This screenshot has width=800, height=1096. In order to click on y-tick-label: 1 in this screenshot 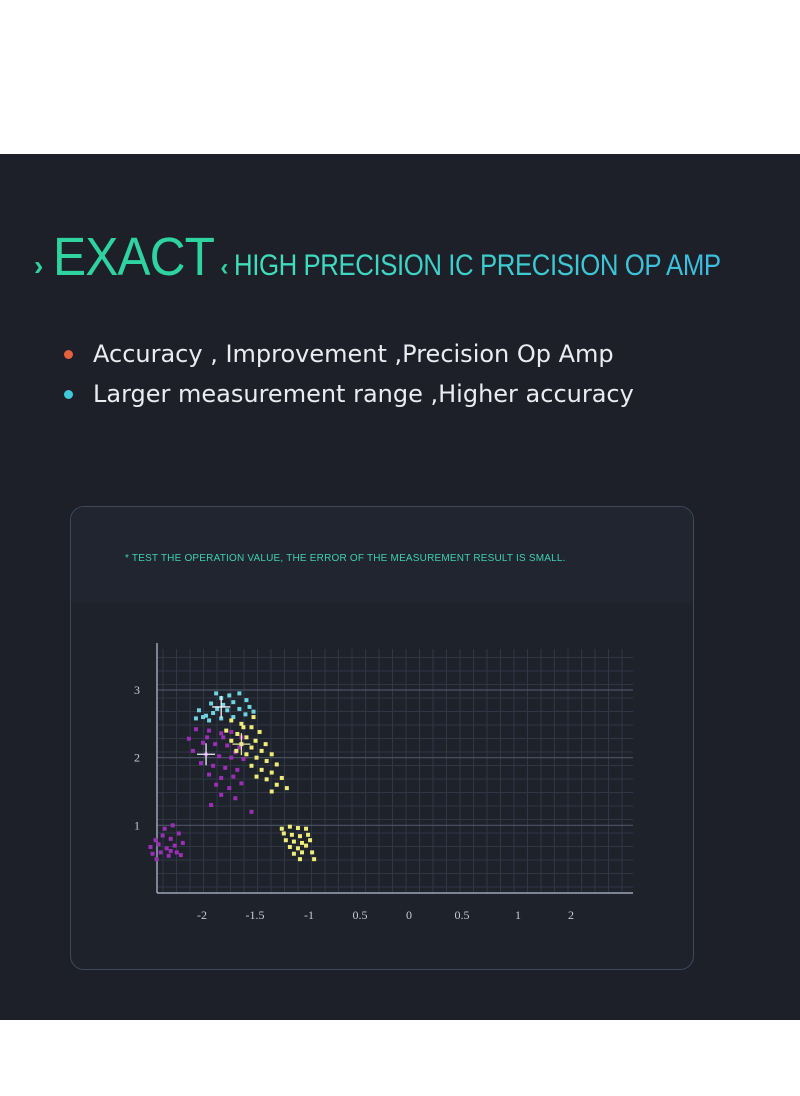, I will do `click(137, 825)`.